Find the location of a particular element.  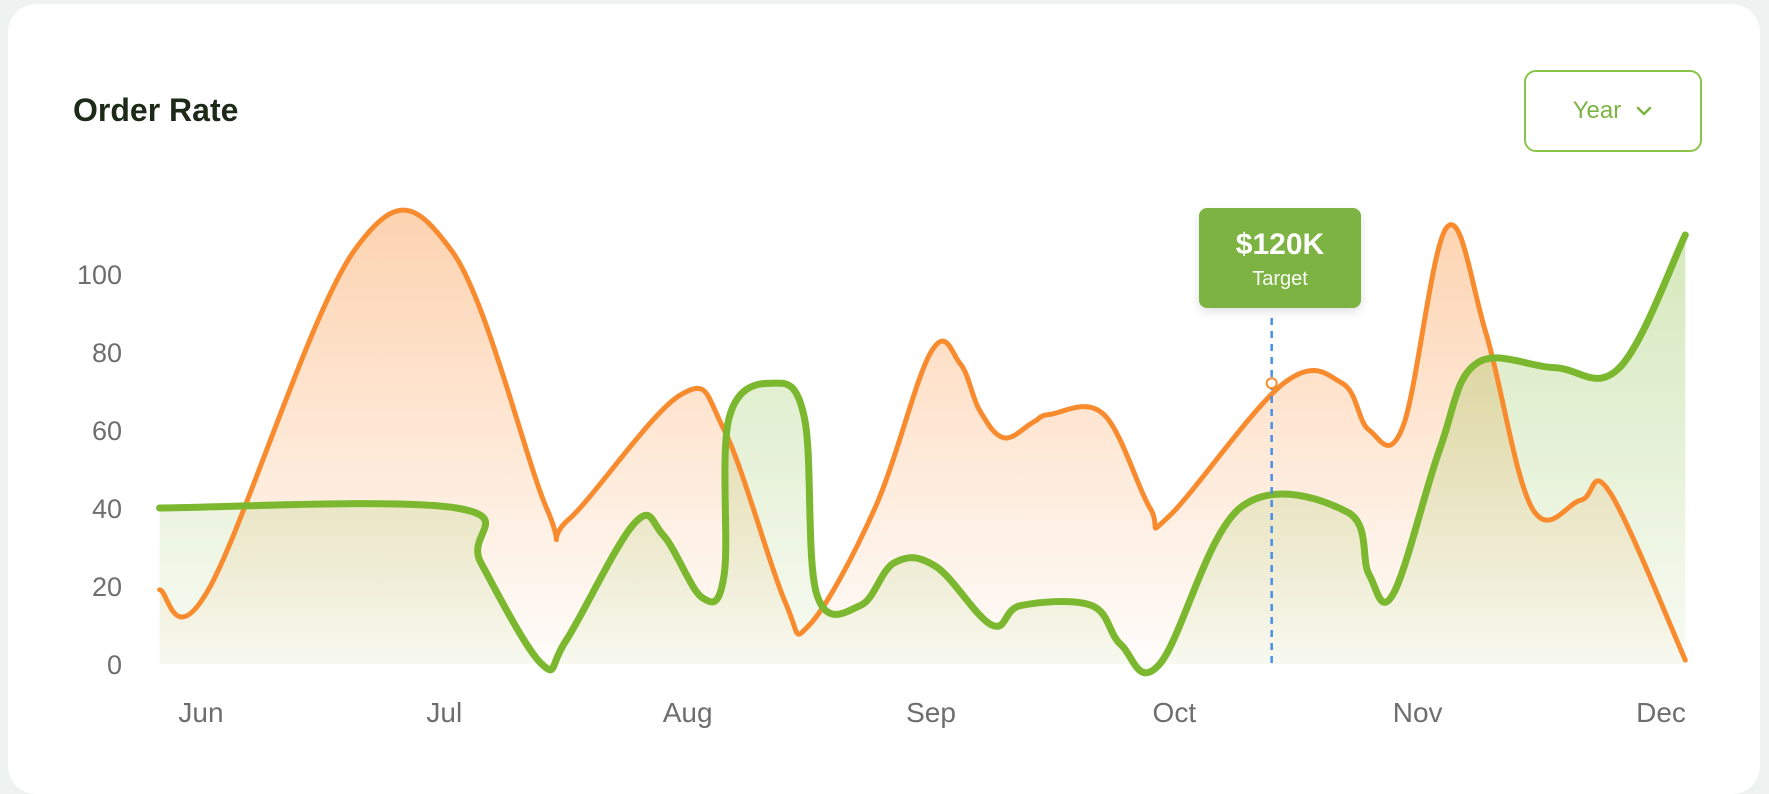

target-layer is located at coordinates (1271, 491).